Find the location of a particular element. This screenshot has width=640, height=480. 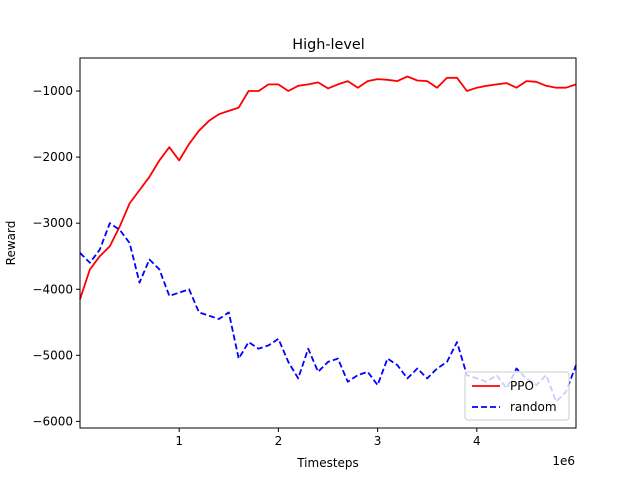

x-axis: 1 2 3 4 is located at coordinates (328, 438).